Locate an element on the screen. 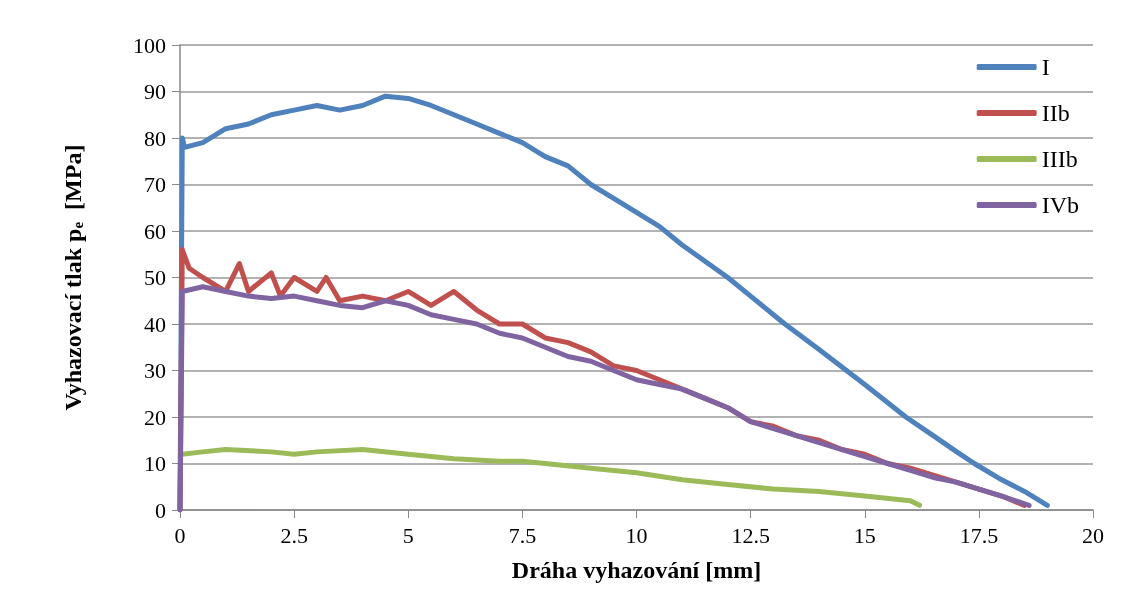 The width and height of the screenshot is (1132, 612). y-tick-label: 0 is located at coordinates (160, 510).